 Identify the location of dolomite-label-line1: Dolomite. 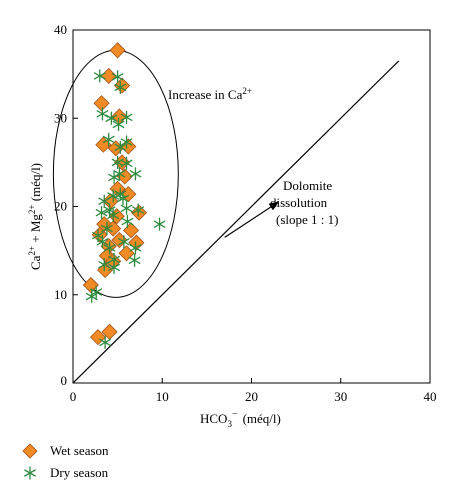
(307, 185).